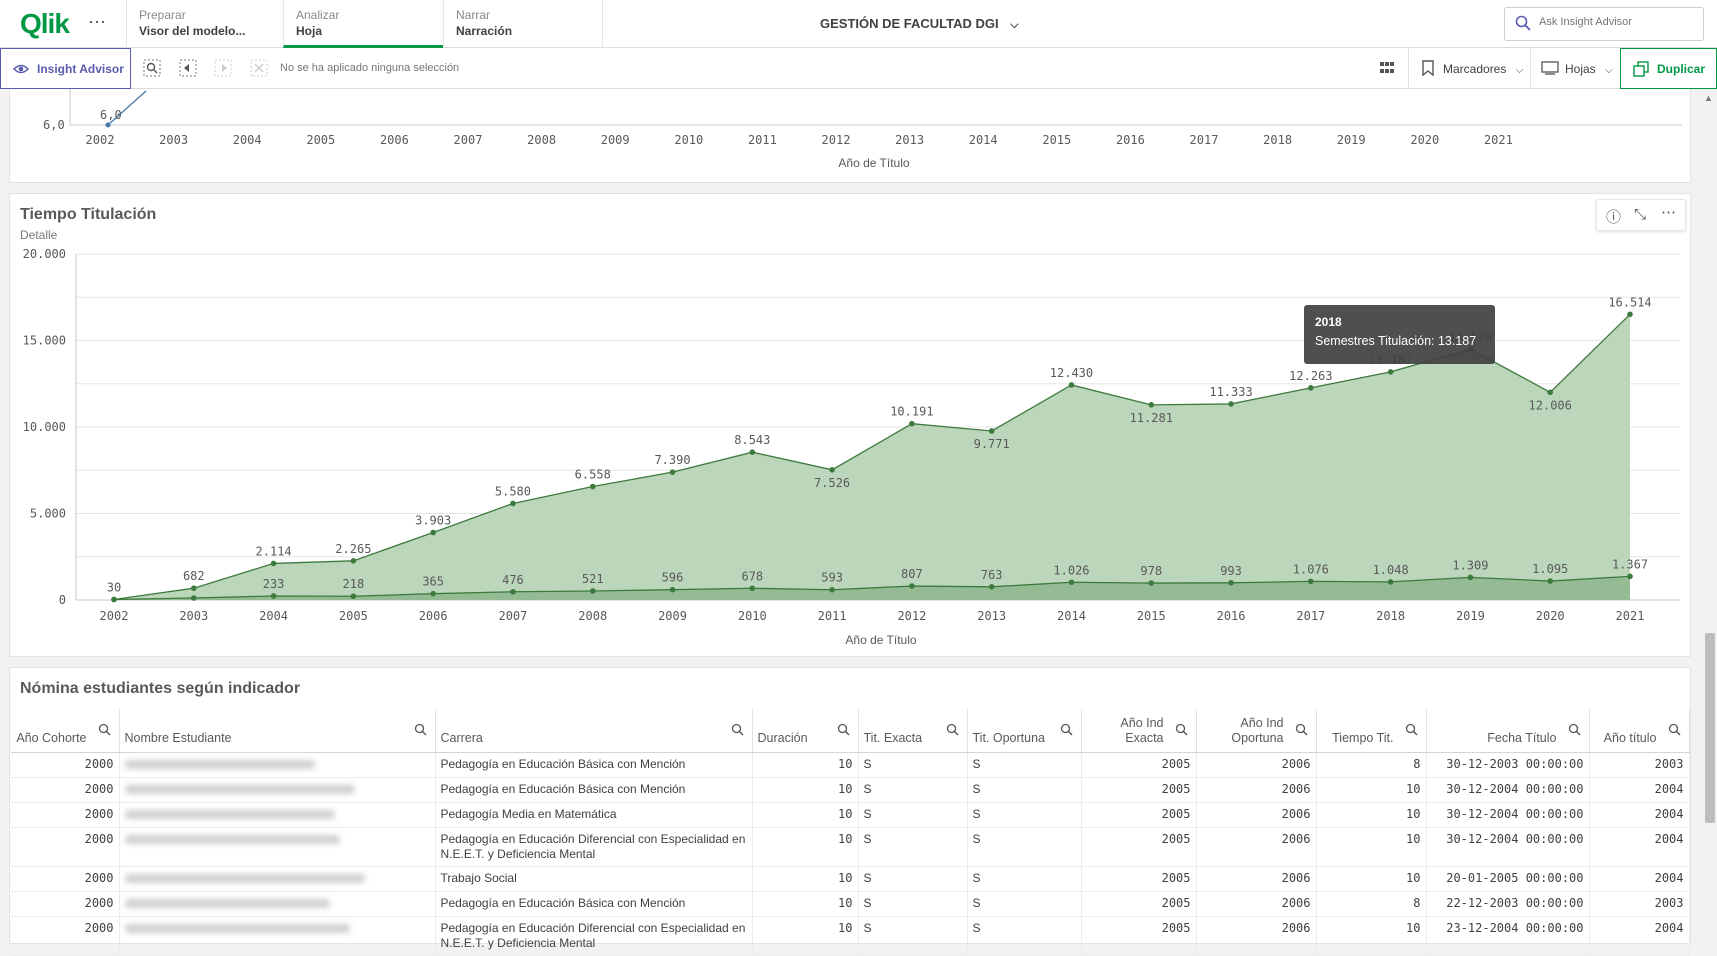 Image resolution: width=1717 pixels, height=956 pixels. What do you see at coordinates (1473, 68) in the screenshot?
I see `bookmarks-button: Marcadores ⌵` at bounding box center [1473, 68].